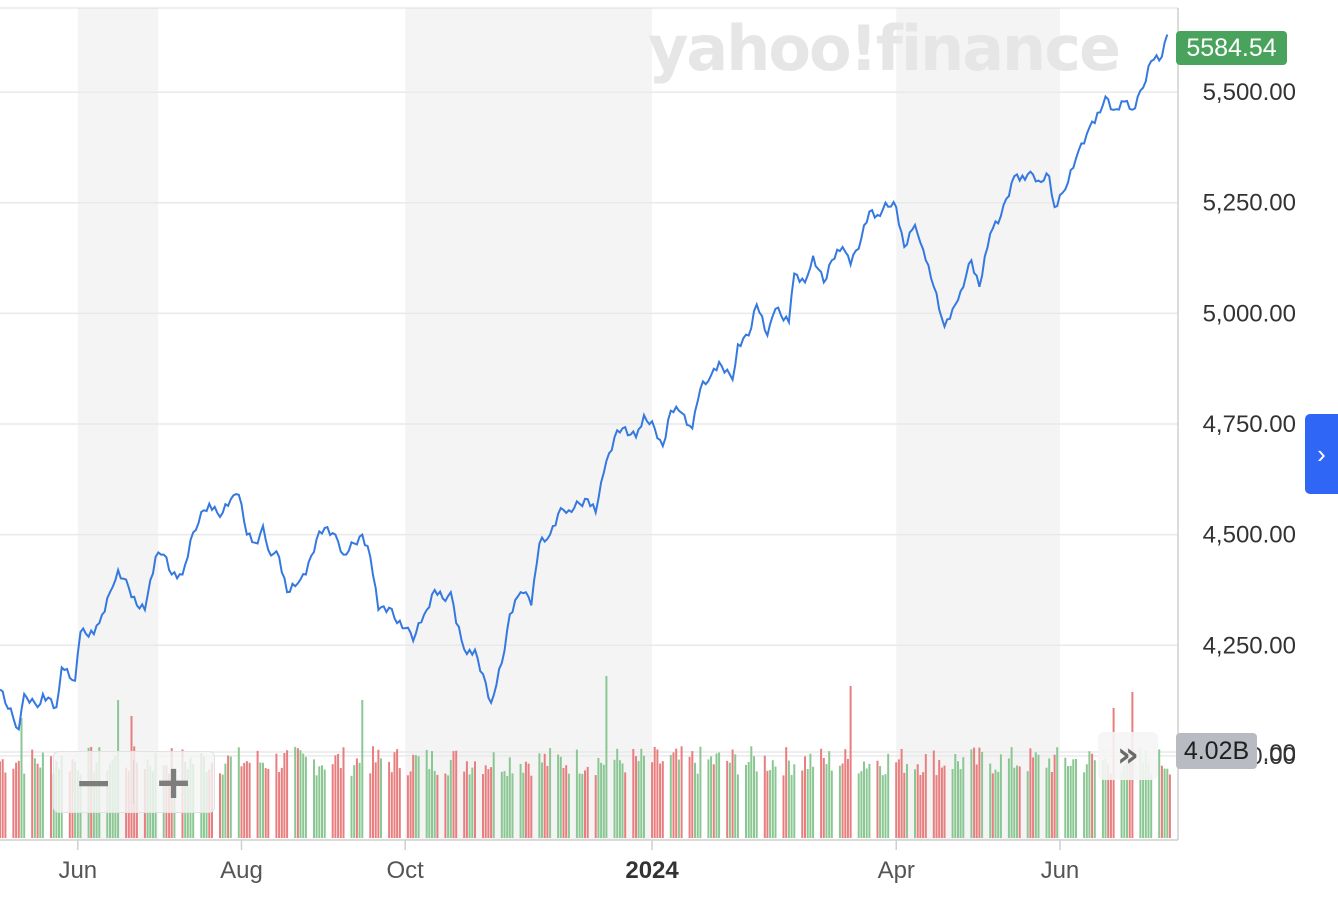 The image size is (1338, 920). Describe the element at coordinates (173, 782) in the screenshot. I see `zoom-in-button: +` at that location.